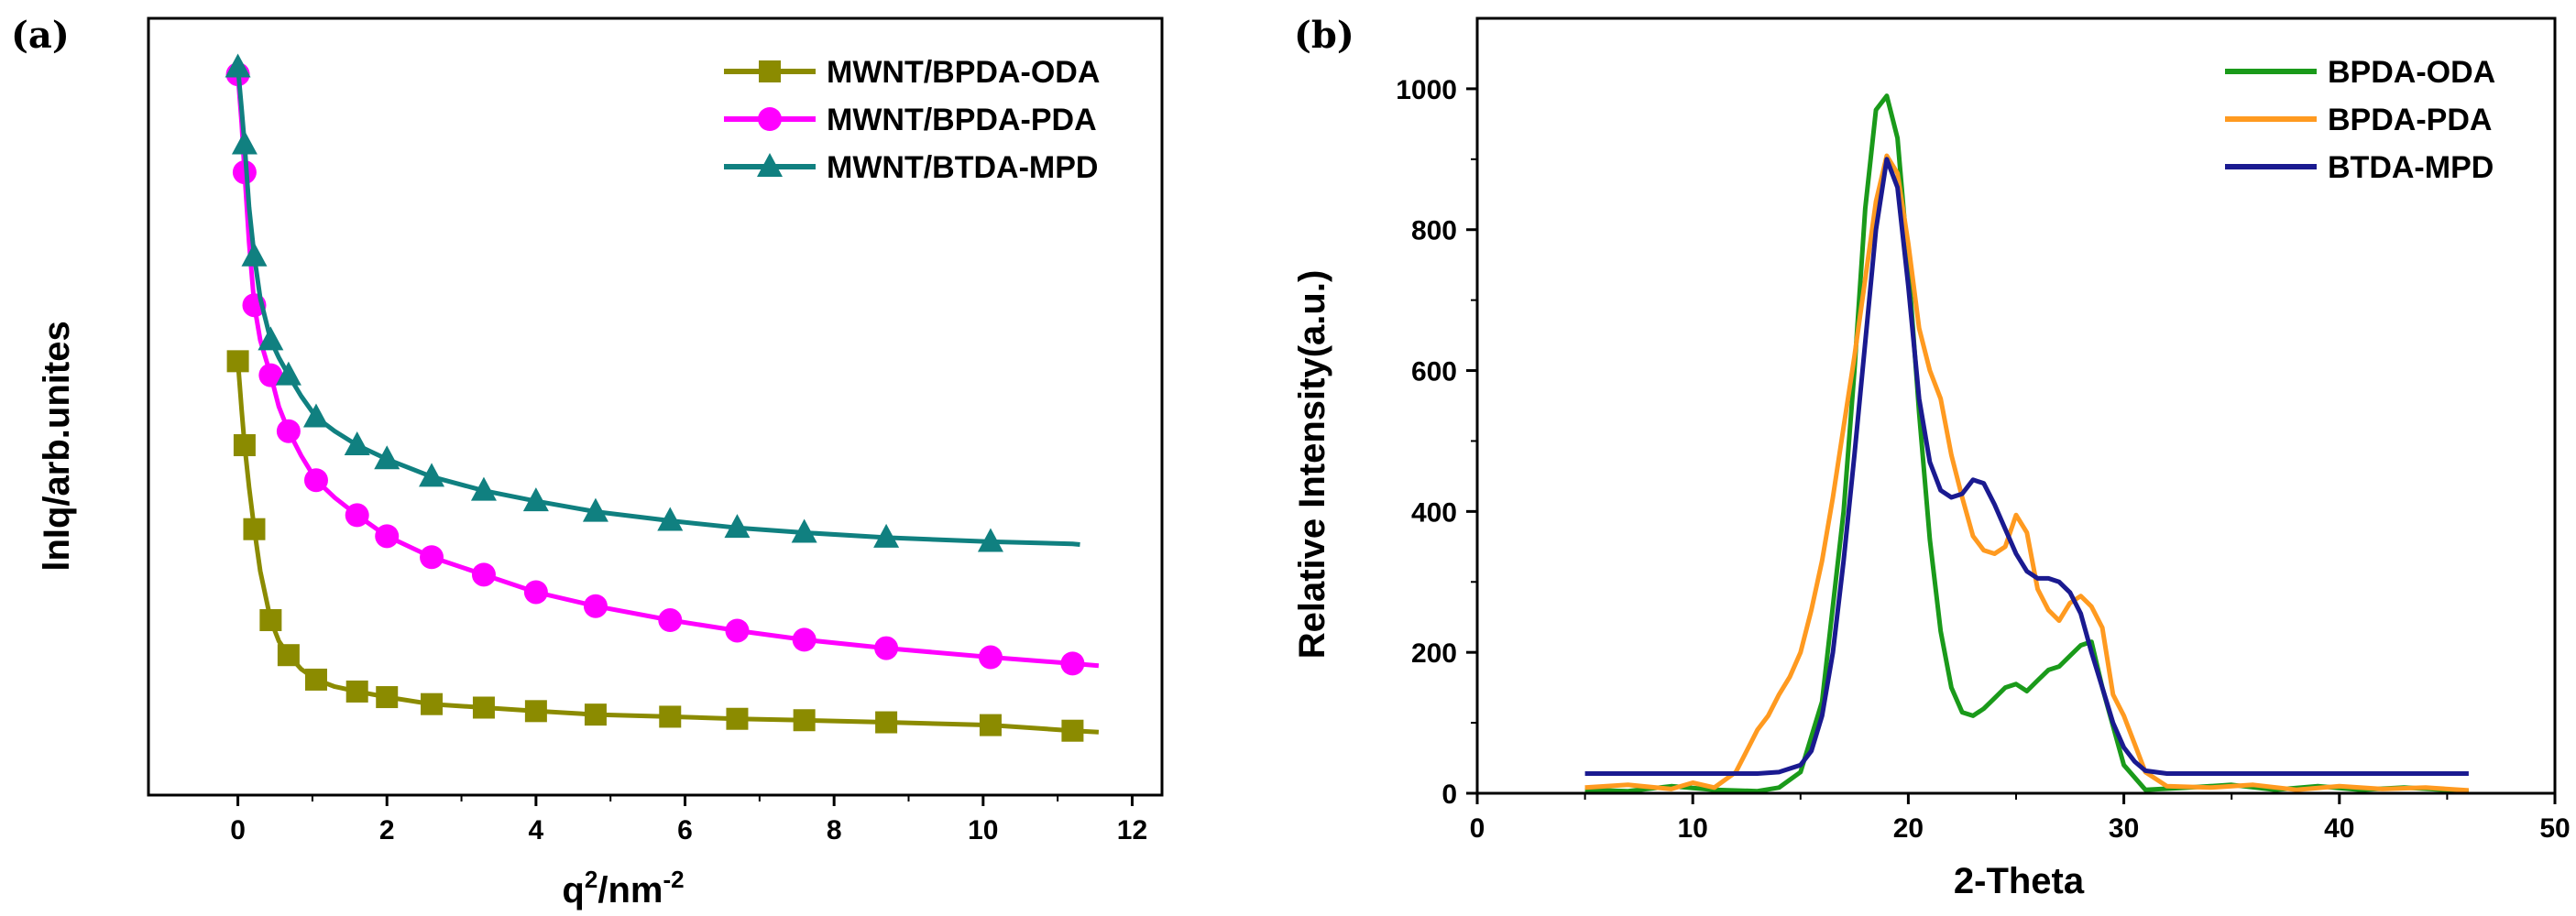 Image resolution: width=2576 pixels, height=916 pixels. What do you see at coordinates (2019, 881) in the screenshot?
I see `panel-b-xlabel: 2-Theta` at bounding box center [2019, 881].